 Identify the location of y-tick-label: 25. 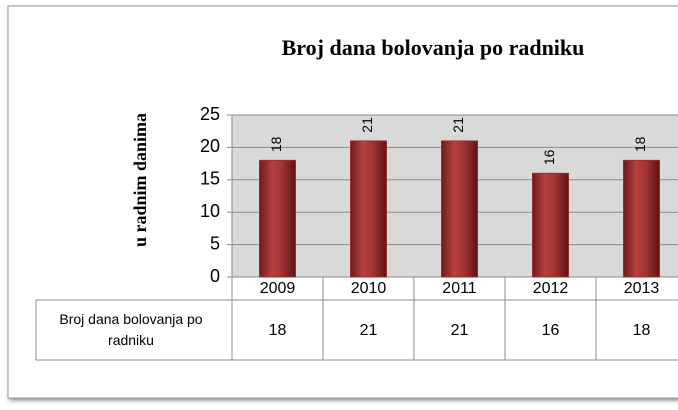
(210, 114).